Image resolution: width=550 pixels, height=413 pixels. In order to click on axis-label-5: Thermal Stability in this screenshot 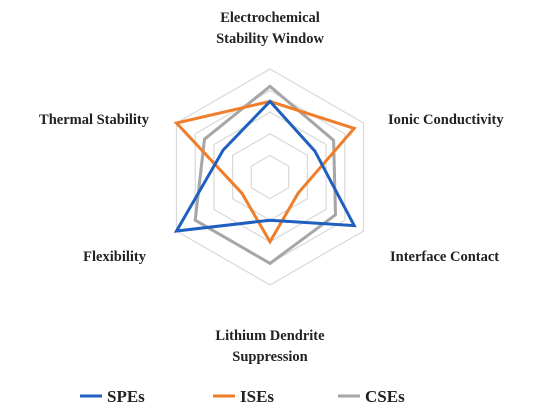, I will do `click(94, 120)`.